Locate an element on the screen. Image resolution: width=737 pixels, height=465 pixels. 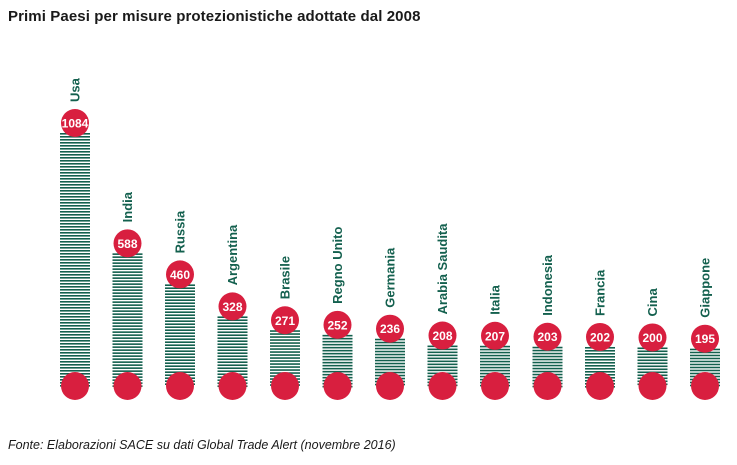
bar-group-11: 200 Cina is located at coordinates (652, 344).